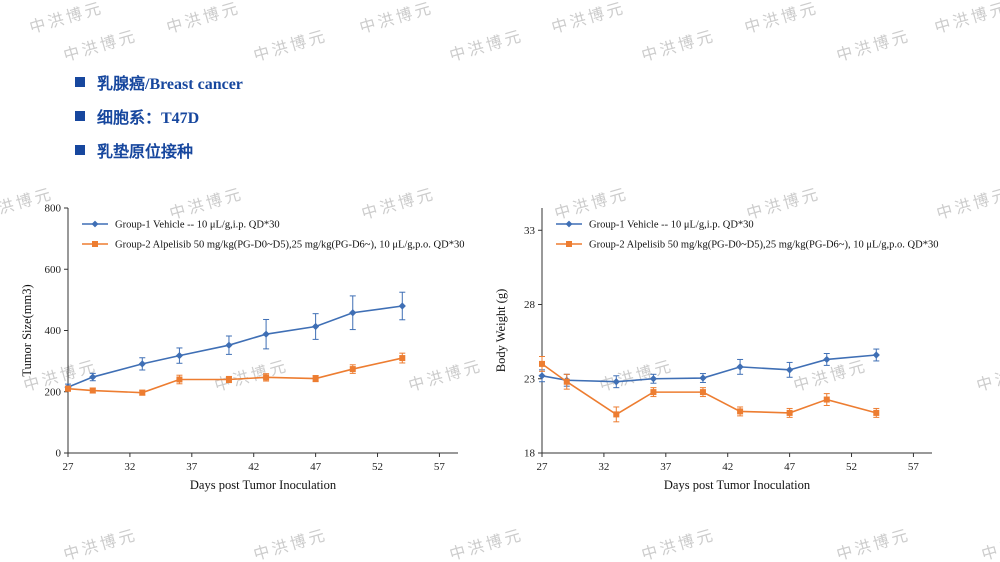  What do you see at coordinates (530, 231) in the screenshot?
I see `y-tick-label: 33` at bounding box center [530, 231].